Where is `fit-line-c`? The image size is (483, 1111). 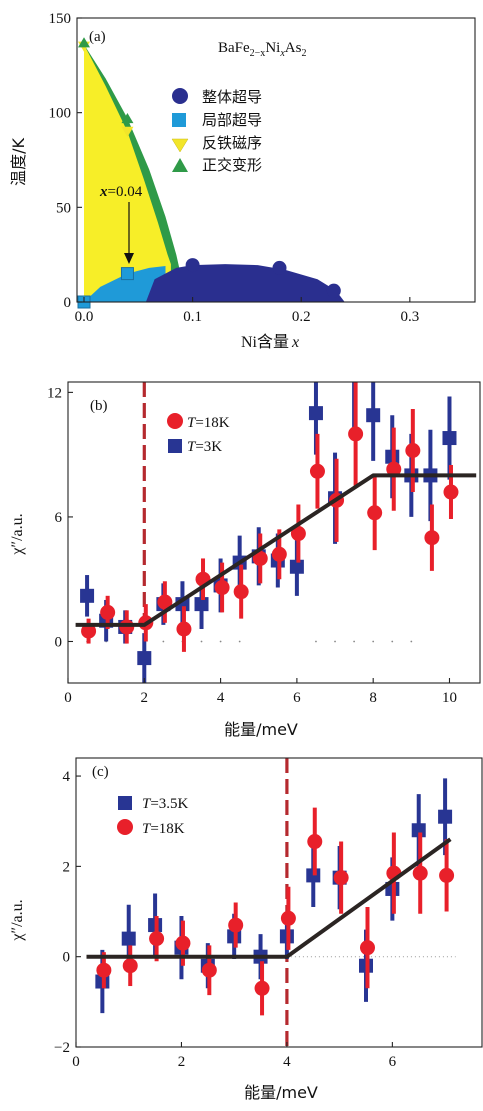 fit-line-c is located at coordinates (269, 898).